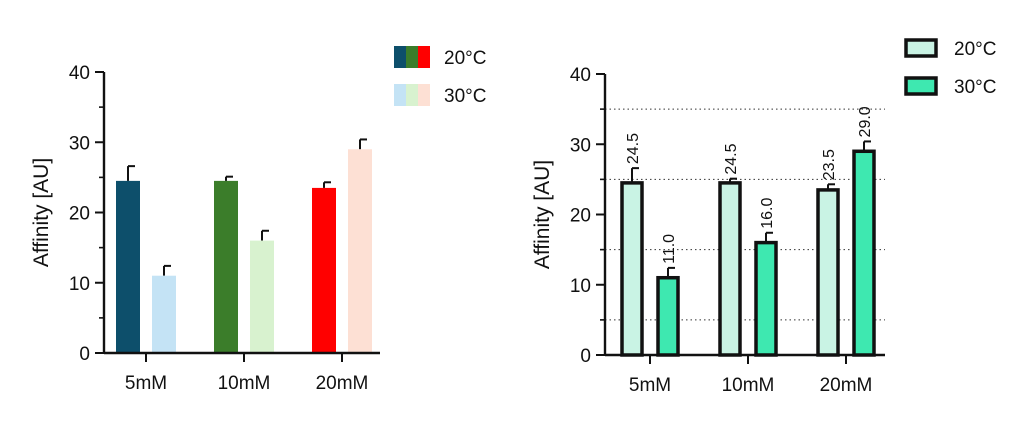 The width and height of the screenshot is (1024, 424). What do you see at coordinates (669, 249) in the screenshot?
I see `data-label: 11.0` at bounding box center [669, 249].